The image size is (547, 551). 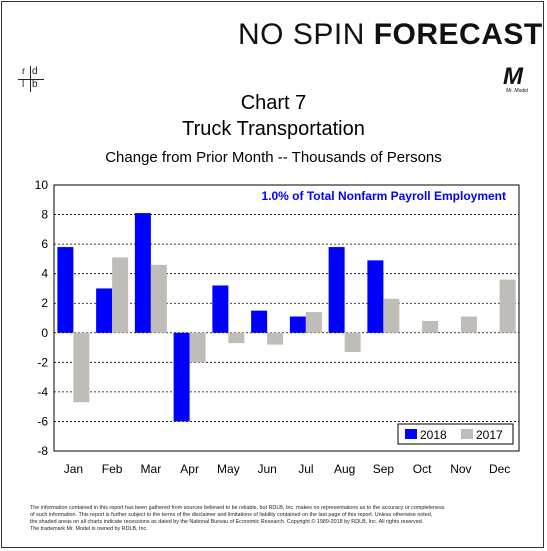 I want to click on bar-2017-jul, so click(x=313, y=322).